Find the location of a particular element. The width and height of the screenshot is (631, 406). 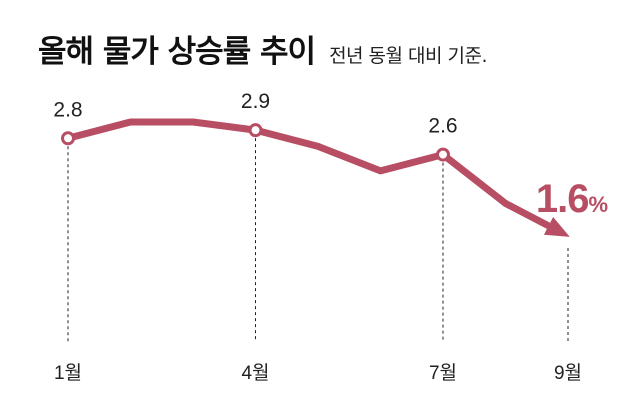

x-axis-ticks: 1월 4월 7월 9월 is located at coordinates (318, 373).